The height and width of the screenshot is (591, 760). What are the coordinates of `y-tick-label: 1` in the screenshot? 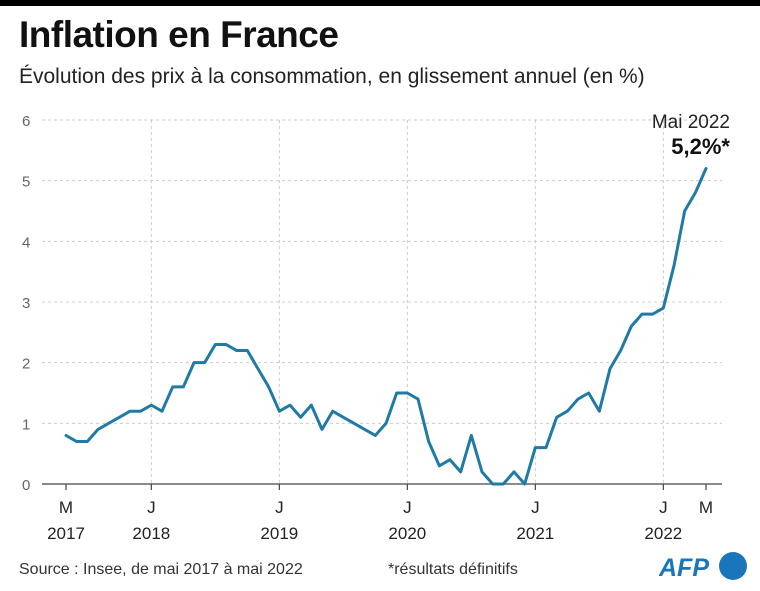 It's located at (26, 424).